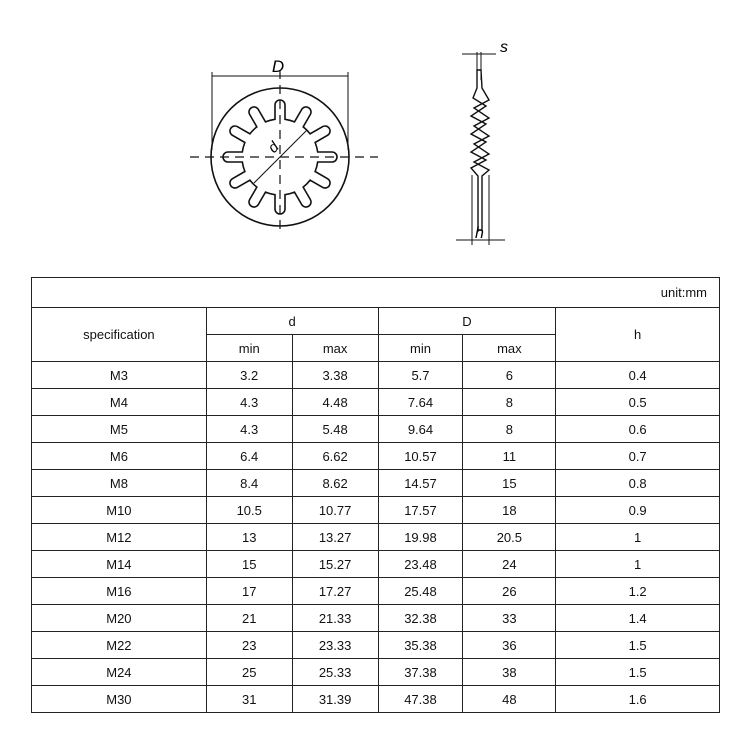 The image size is (750, 742). I want to click on toothed-hole, so click(280, 157).